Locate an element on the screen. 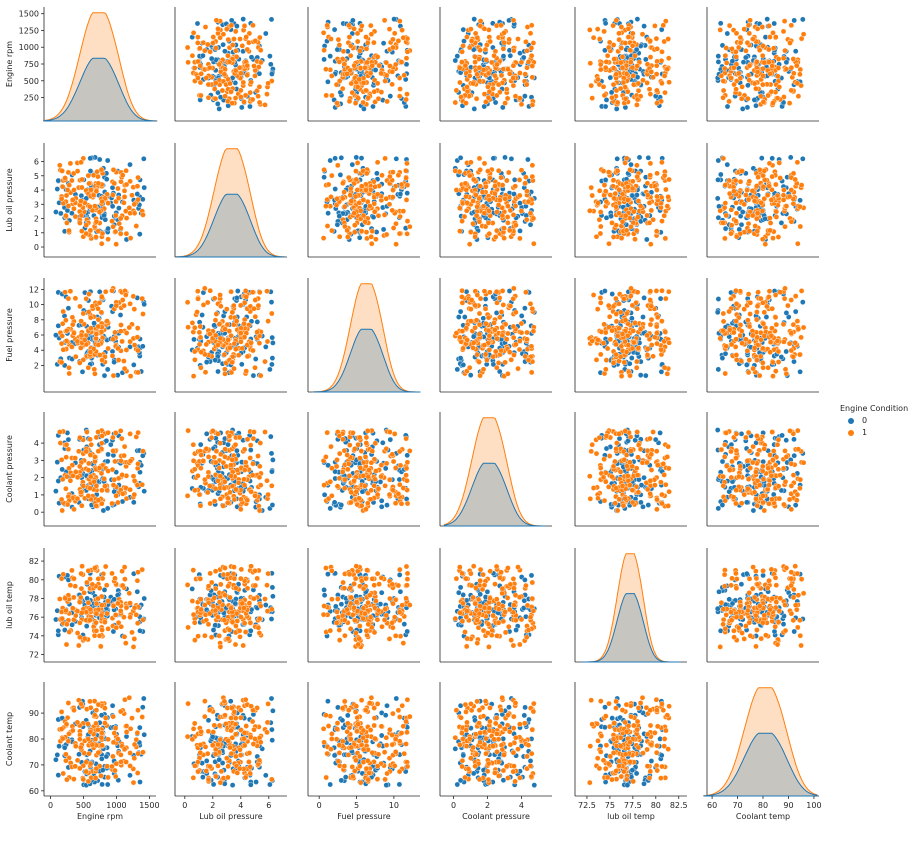 The width and height of the screenshot is (924, 848). y-tick-label: 4 is located at coordinates (36, 443).